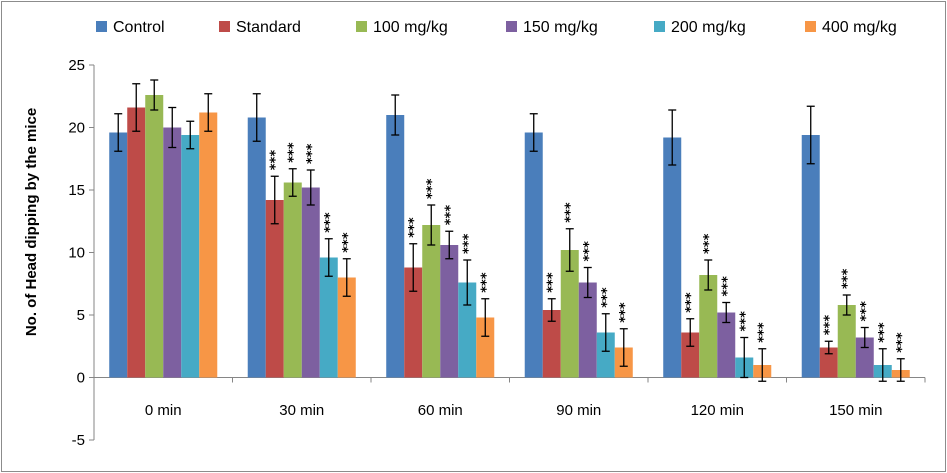  Describe the element at coordinates (76, 253) in the screenshot. I see `y-tick-label: 10` at that location.